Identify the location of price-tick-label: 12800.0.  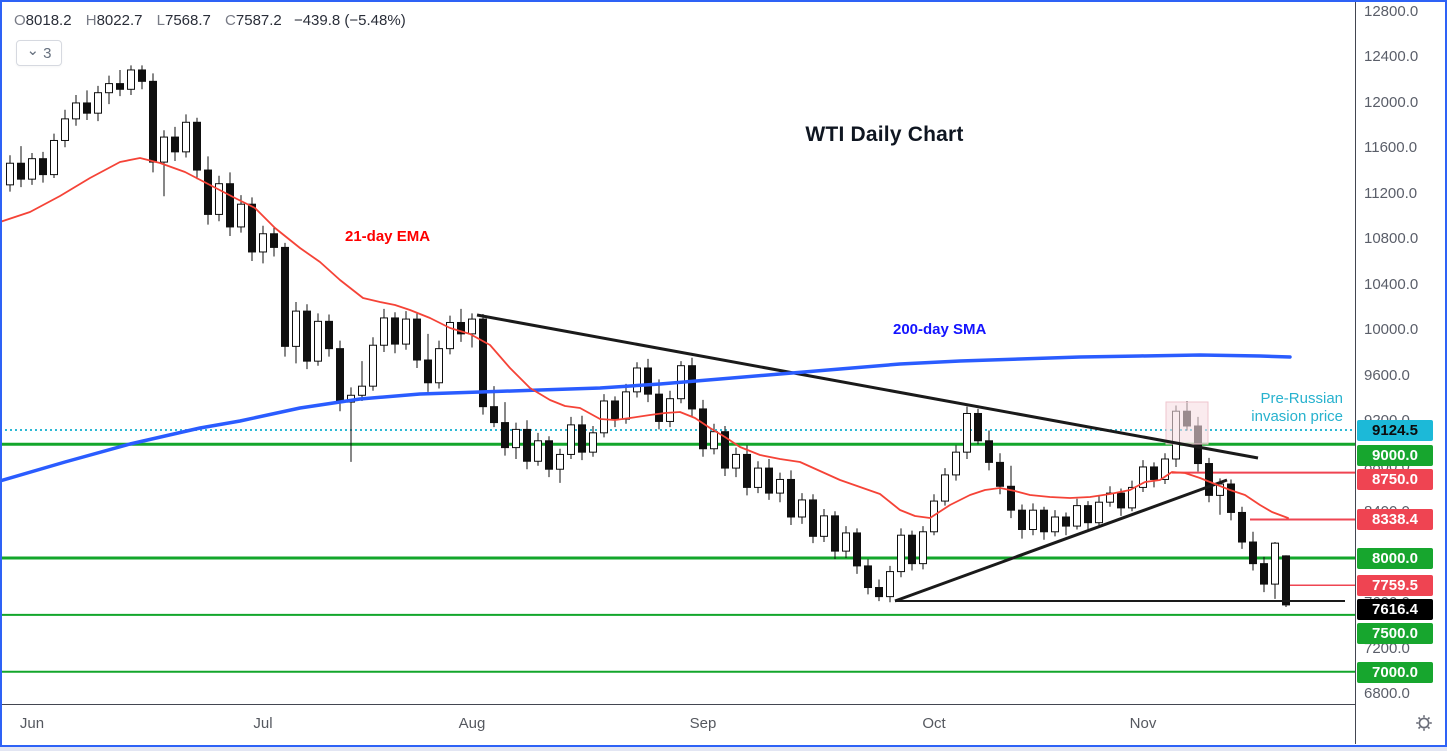
(1391, 11).